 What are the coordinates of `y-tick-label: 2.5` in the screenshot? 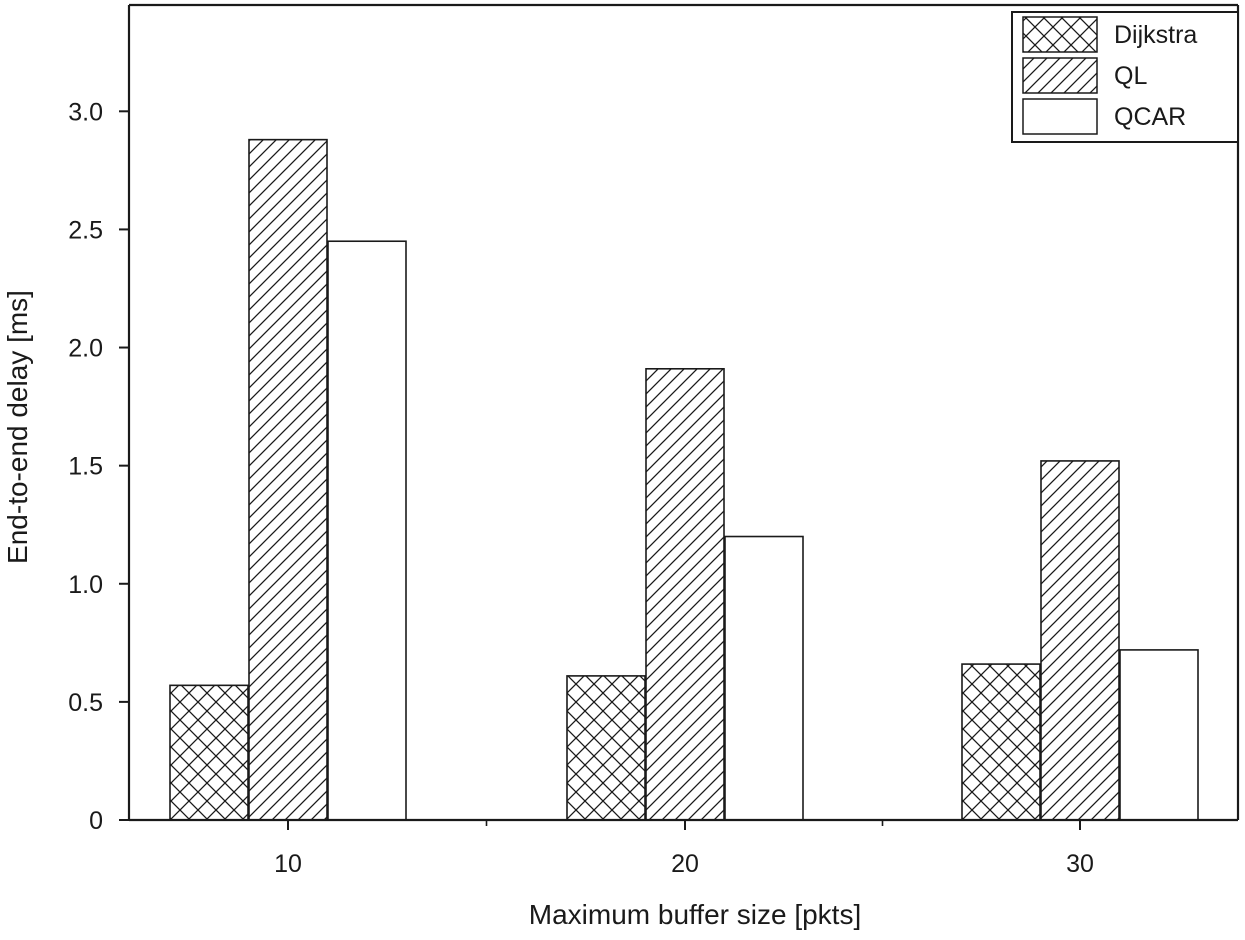 It's located at (85, 230).